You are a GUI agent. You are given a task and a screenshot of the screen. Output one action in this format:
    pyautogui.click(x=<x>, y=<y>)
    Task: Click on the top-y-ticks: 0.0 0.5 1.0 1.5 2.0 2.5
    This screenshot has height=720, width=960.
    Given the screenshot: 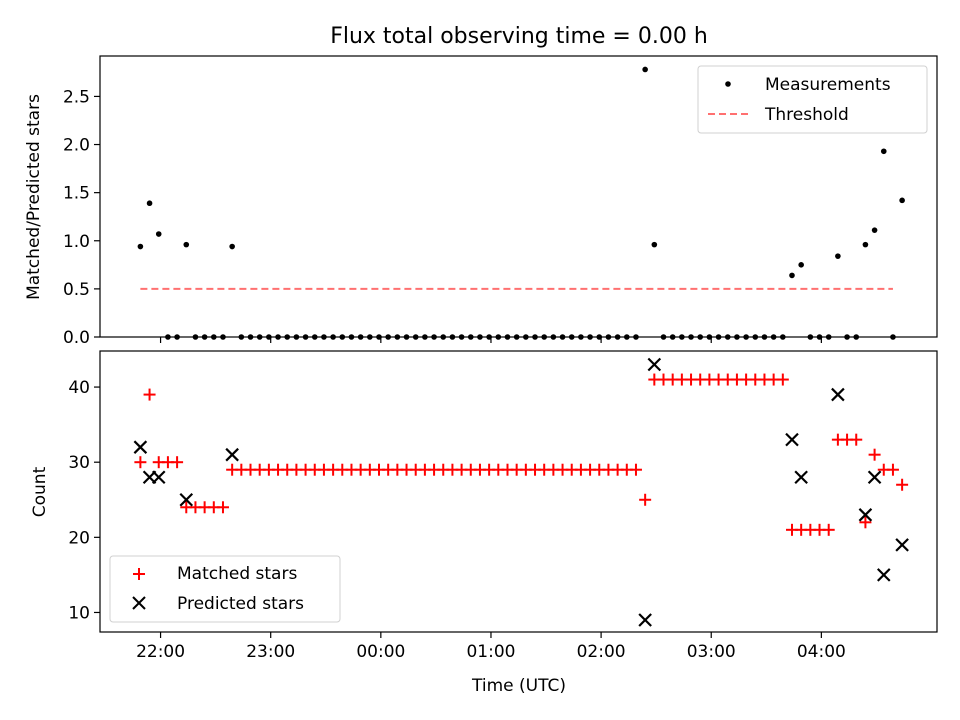 What is the action you would take?
    pyautogui.click(x=81, y=217)
    